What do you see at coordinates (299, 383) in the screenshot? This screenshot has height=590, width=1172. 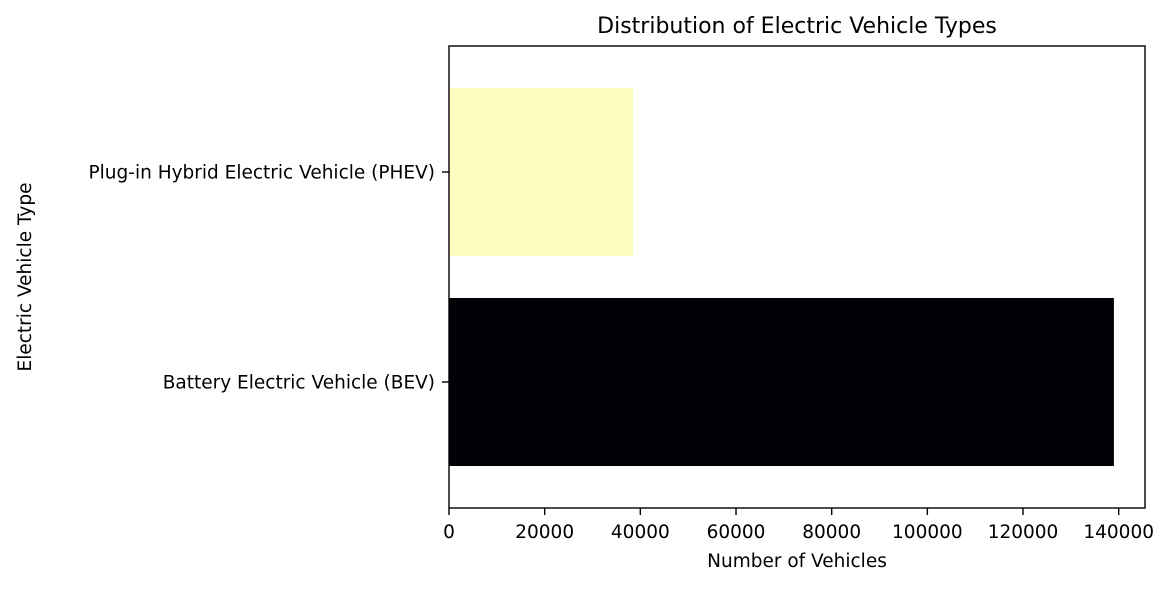 I see `y-tick-label: Battery Electric Vehicle (BEV)` at bounding box center [299, 383].